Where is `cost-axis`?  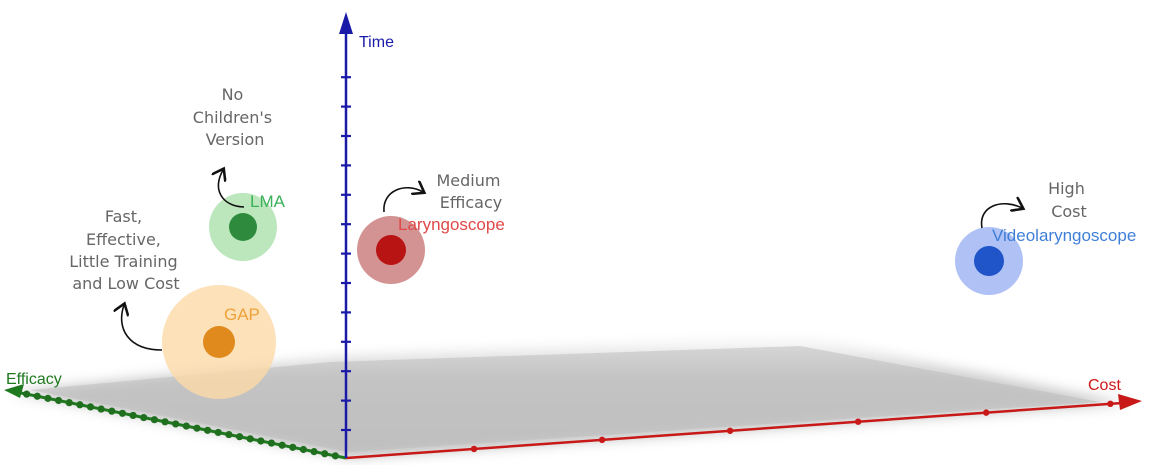 cost-axis is located at coordinates (743, 427).